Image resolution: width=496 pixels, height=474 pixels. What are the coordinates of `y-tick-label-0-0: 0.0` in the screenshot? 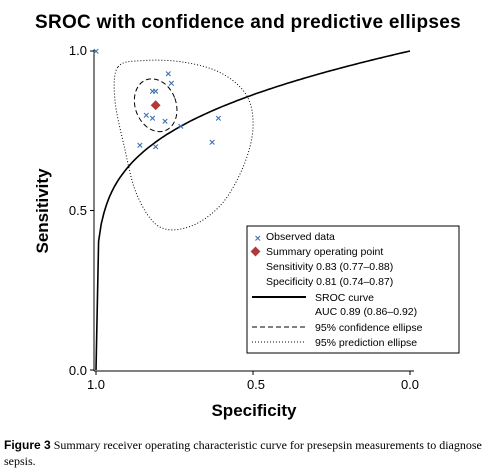 It's located at (78, 370).